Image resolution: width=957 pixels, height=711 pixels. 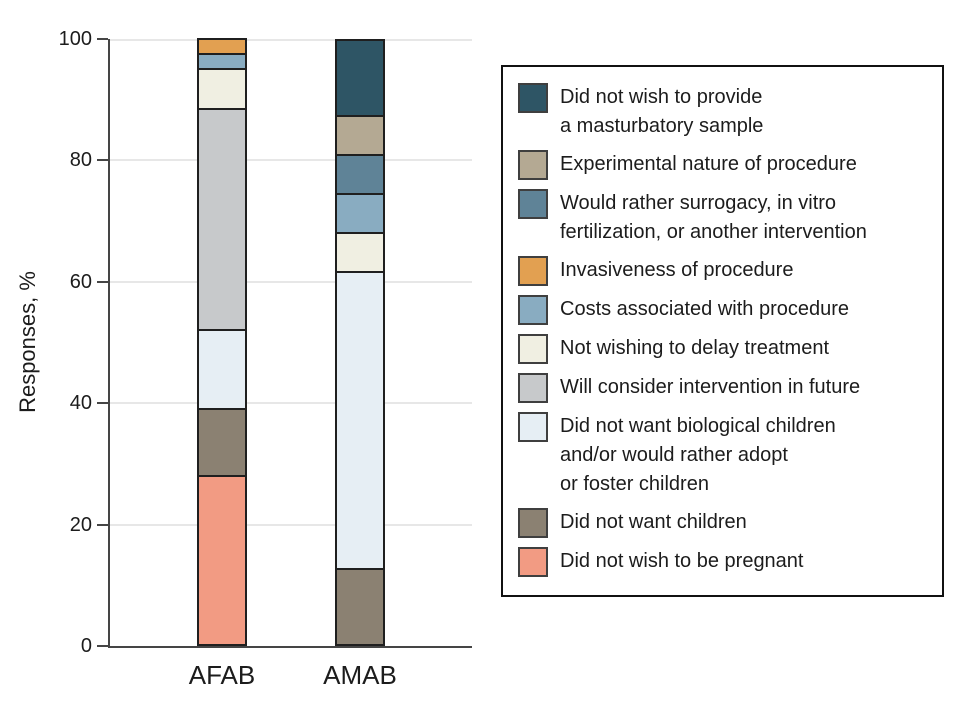 I want to click on legend-item-4: Costs associated with procedure, so click(x=728, y=310).